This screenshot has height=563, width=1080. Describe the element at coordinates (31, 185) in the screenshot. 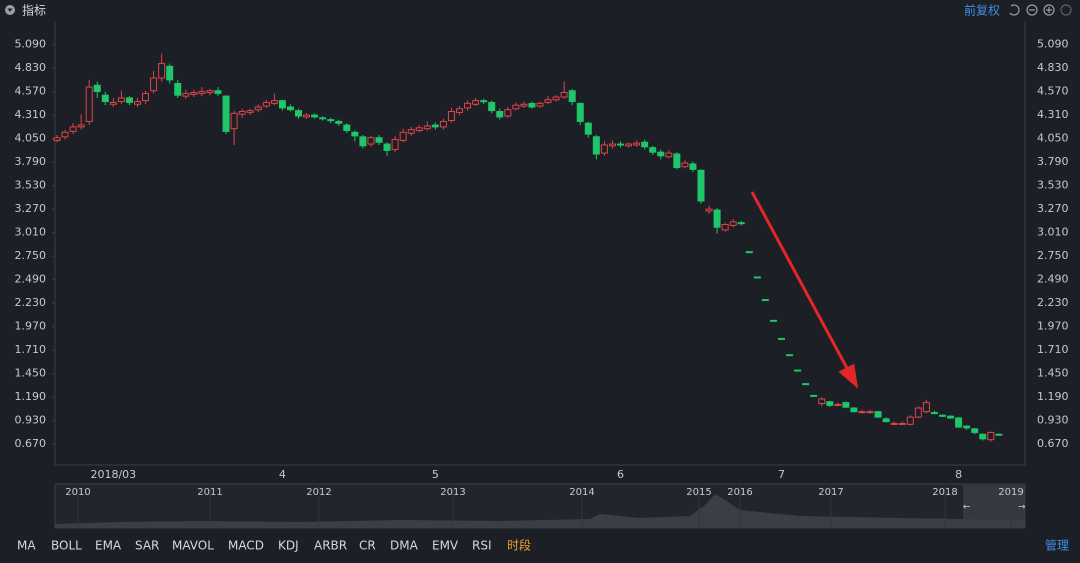

I see `y-tick-label: 3.530` at that location.